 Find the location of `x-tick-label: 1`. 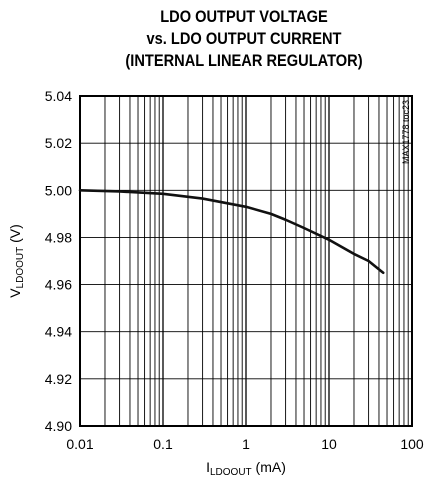

x-tick-label: 1 is located at coordinates (246, 444).